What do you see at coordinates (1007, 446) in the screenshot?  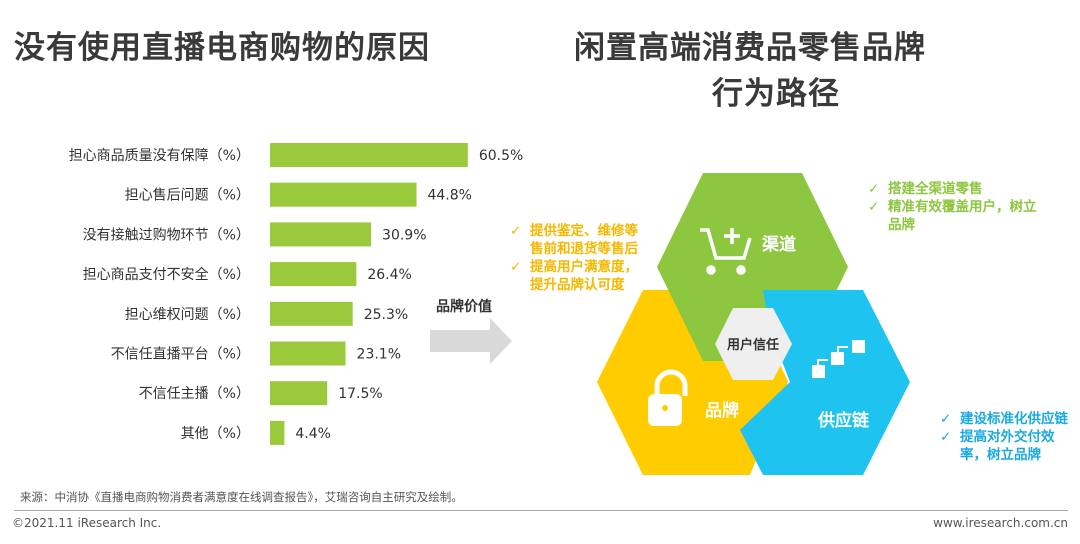 I see `supply-chain-note: 提高对外交付效率，树立品牌` at bounding box center [1007, 446].